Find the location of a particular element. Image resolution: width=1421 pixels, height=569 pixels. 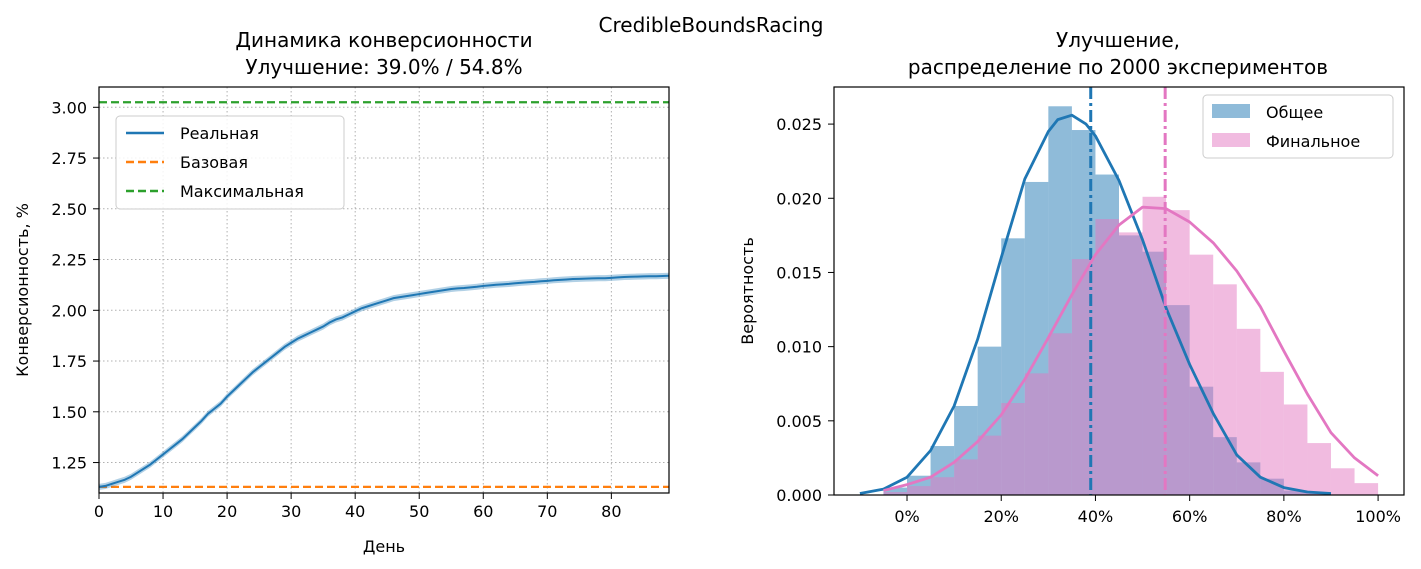

chart2-y-tick-label: 0.000 is located at coordinates (799, 495).